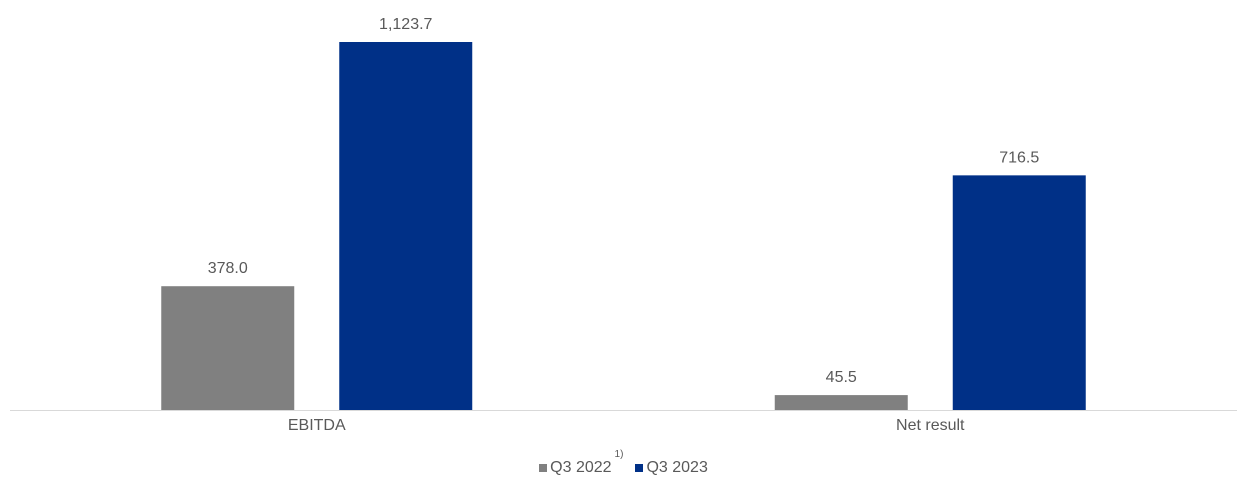 Image resolution: width=1247 pixels, height=484 pixels. Describe the element at coordinates (581, 467) in the screenshot. I see `legend-label-q3-2022: Q3 2022` at that location.